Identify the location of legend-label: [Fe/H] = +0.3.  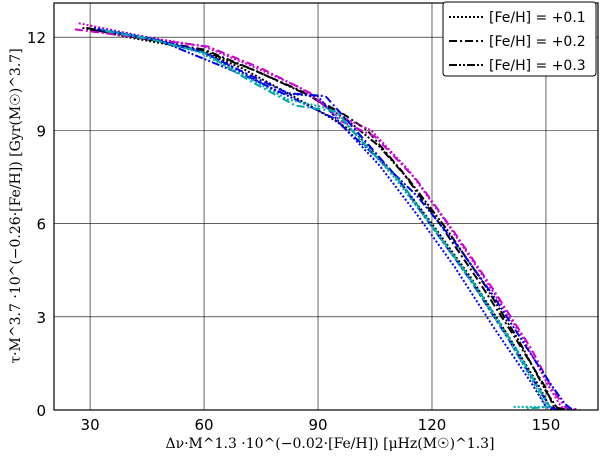
(537, 66).